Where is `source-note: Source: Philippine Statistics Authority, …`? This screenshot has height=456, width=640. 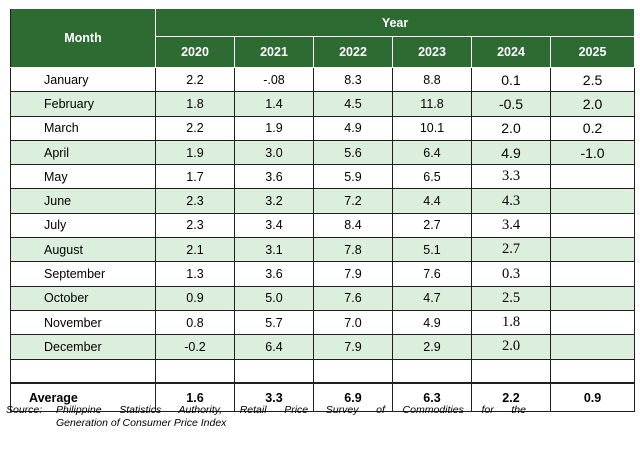
source-note: Source: Philippine Statistics Authority, … is located at coordinates (266, 417).